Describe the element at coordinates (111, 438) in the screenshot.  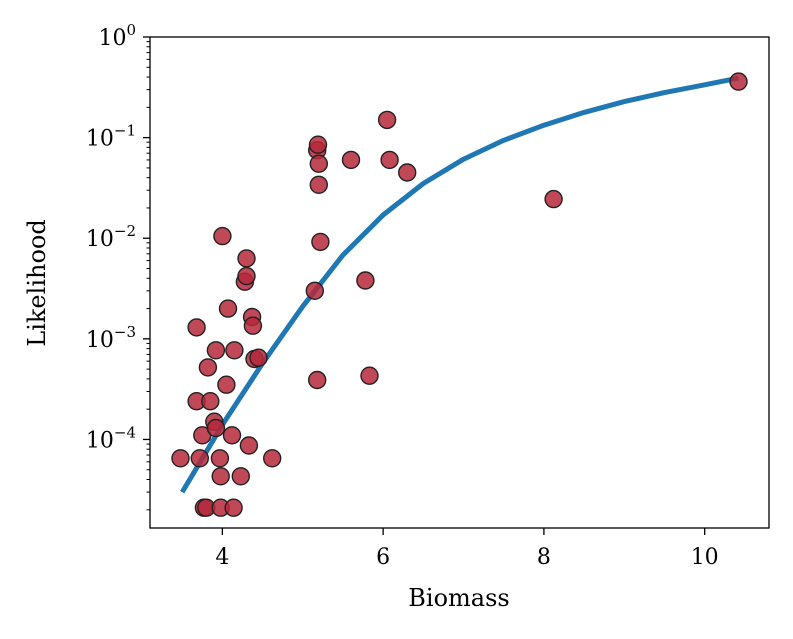
I see `y-tick-label: 10⁻⁴` at that location.